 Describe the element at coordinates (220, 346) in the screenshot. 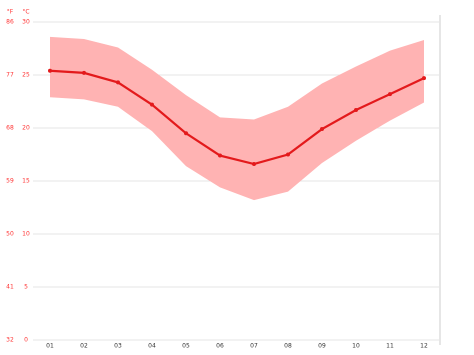

I see `x-tick-label: 06` at that location.